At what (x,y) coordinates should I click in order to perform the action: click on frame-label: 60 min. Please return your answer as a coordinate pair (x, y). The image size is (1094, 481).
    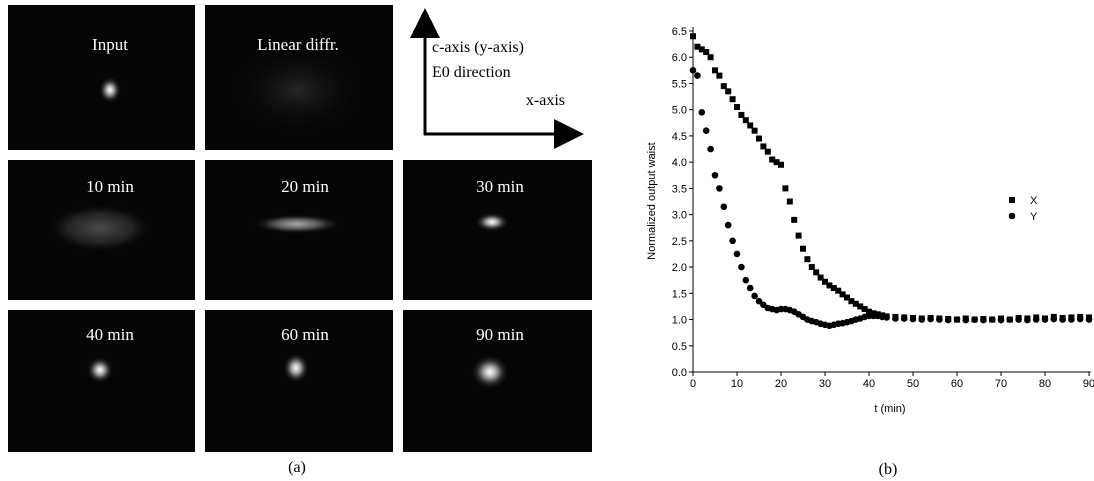
    Looking at the image, I should click on (305, 334).